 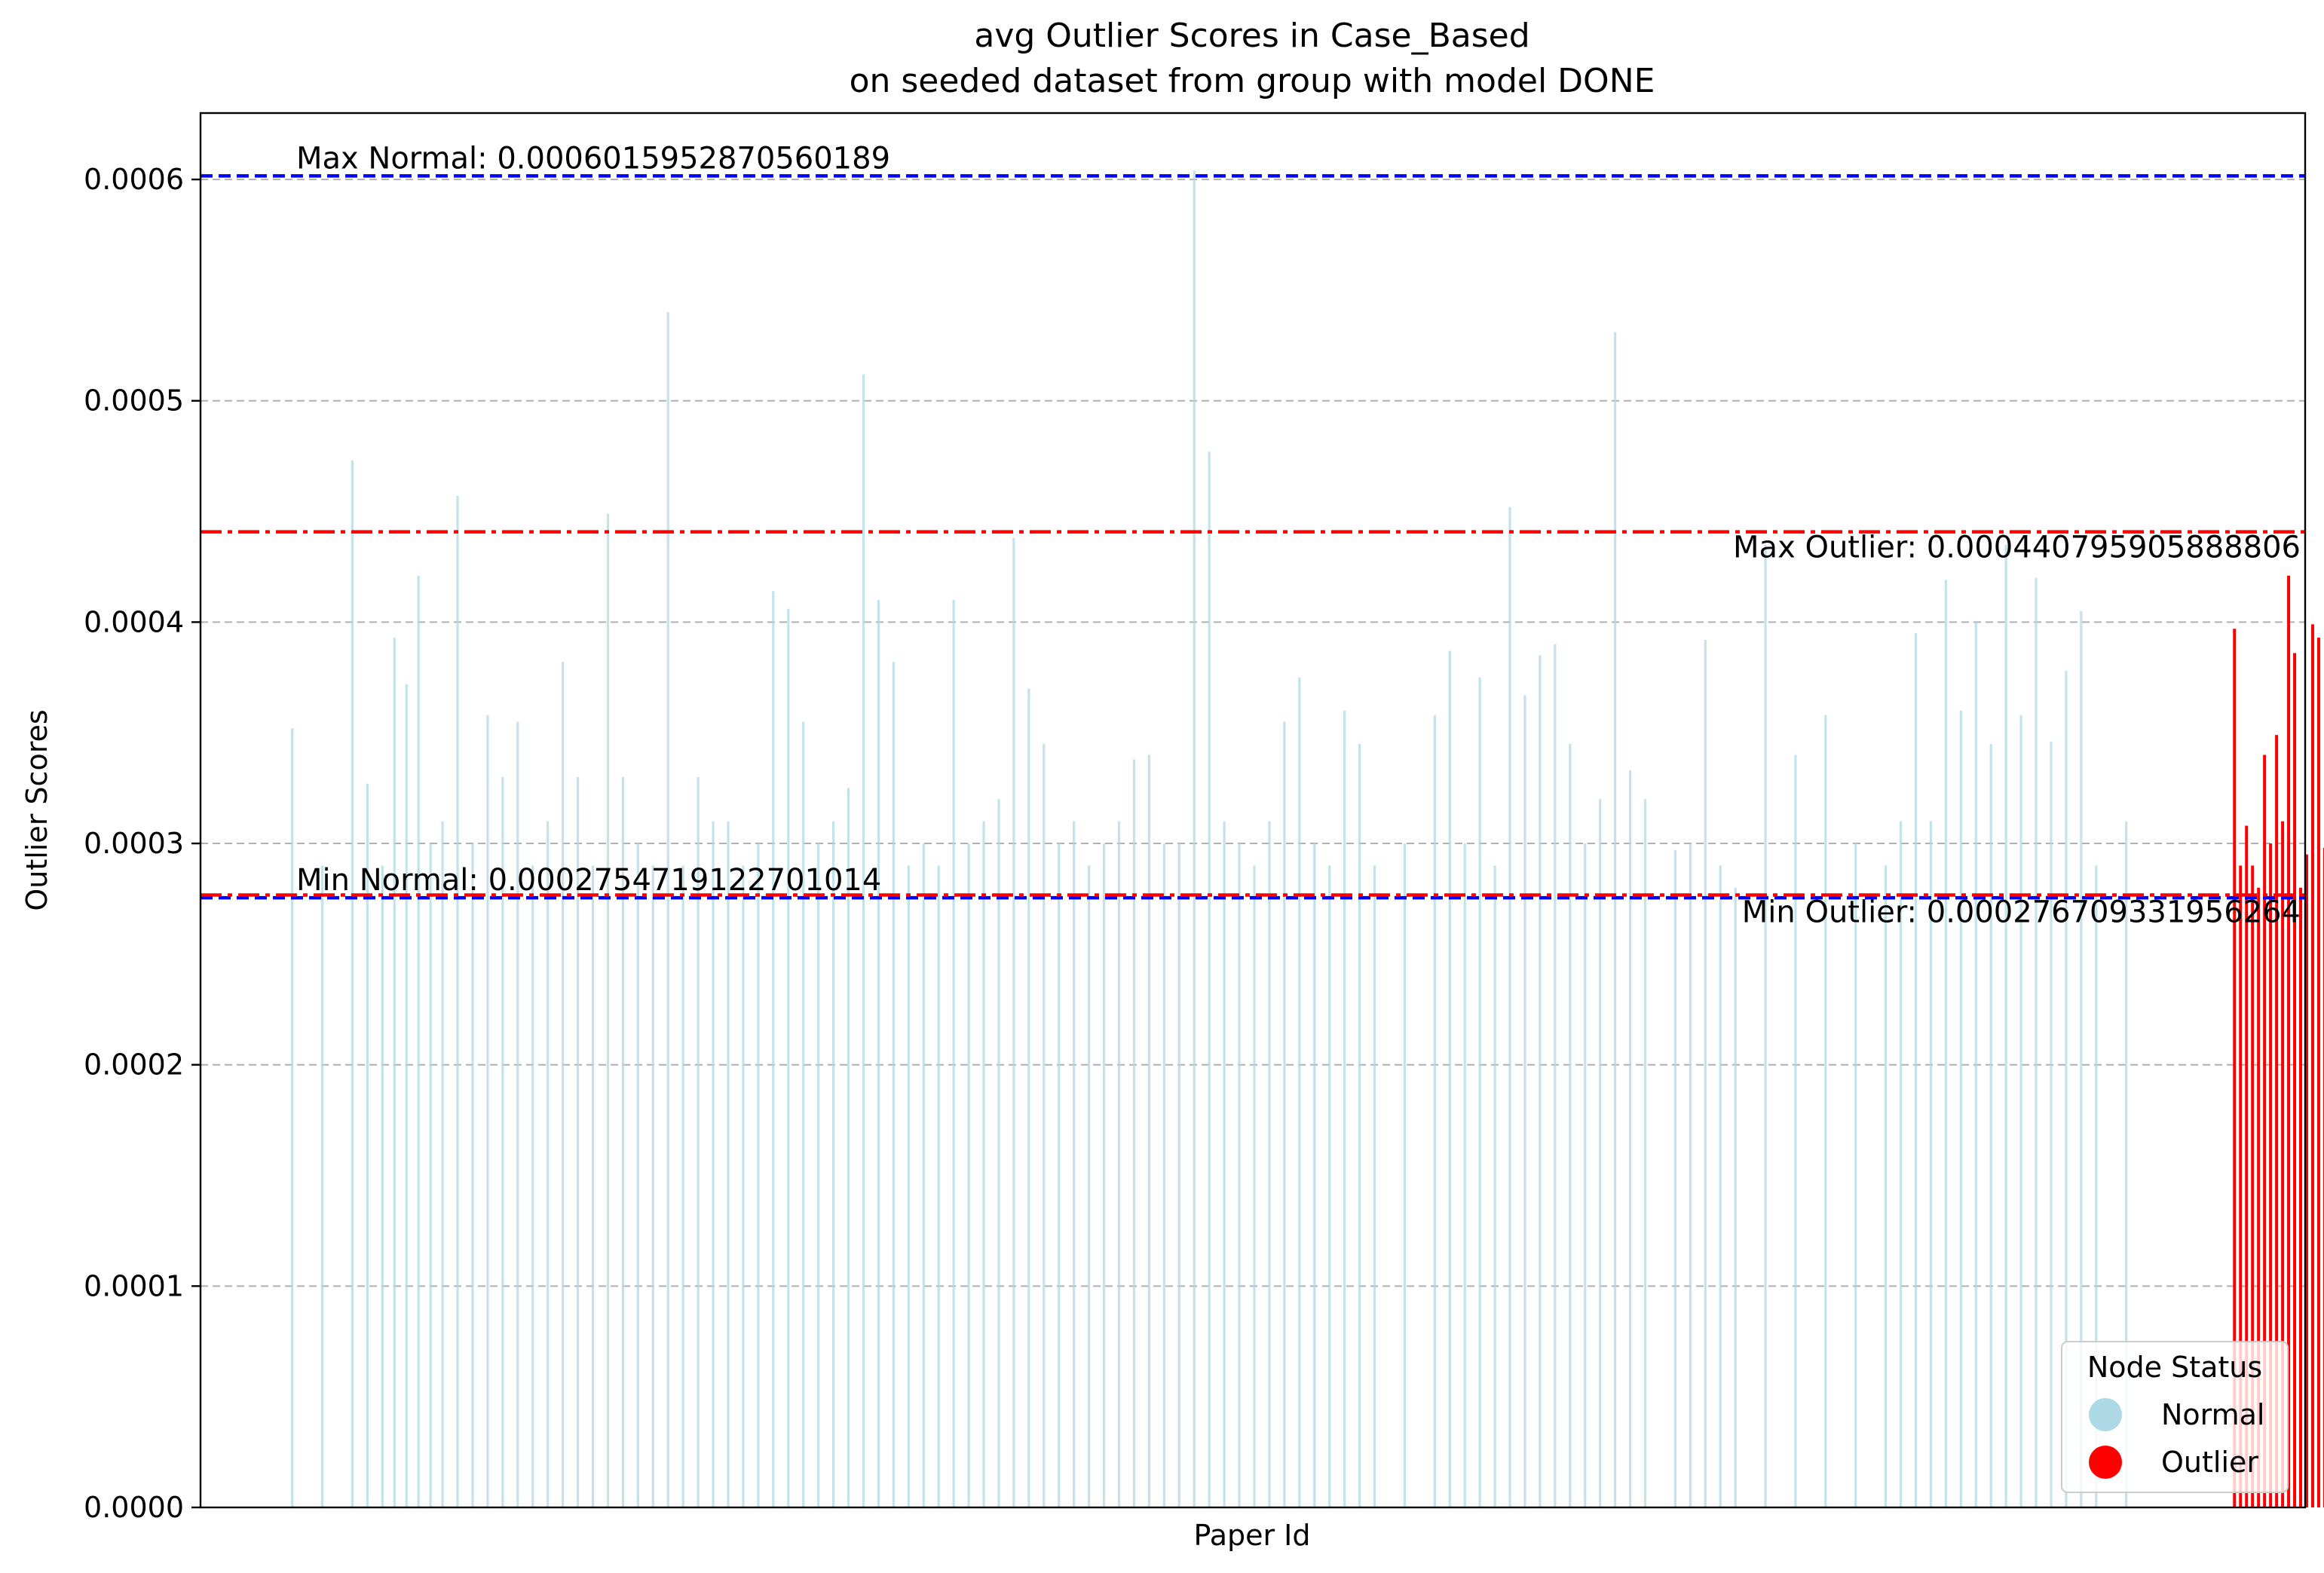 I want to click on y-tick-label: 0.0005, so click(x=134, y=401).